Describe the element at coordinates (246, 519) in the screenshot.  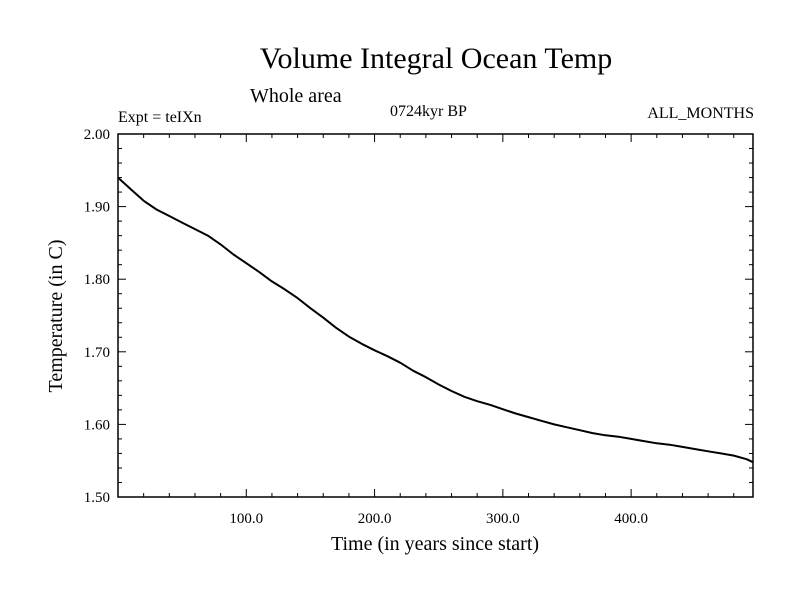
I see `x-tick-label: 100.0` at that location.